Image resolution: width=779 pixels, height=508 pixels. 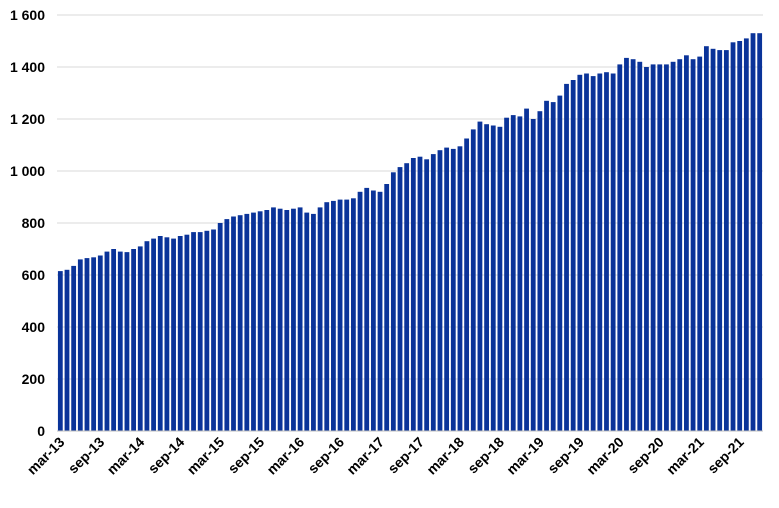 What do you see at coordinates (27, 223) in the screenshot?
I see `y-axis: 0 200 400 600 800 1 000 1 200 1 400 1 600` at bounding box center [27, 223].